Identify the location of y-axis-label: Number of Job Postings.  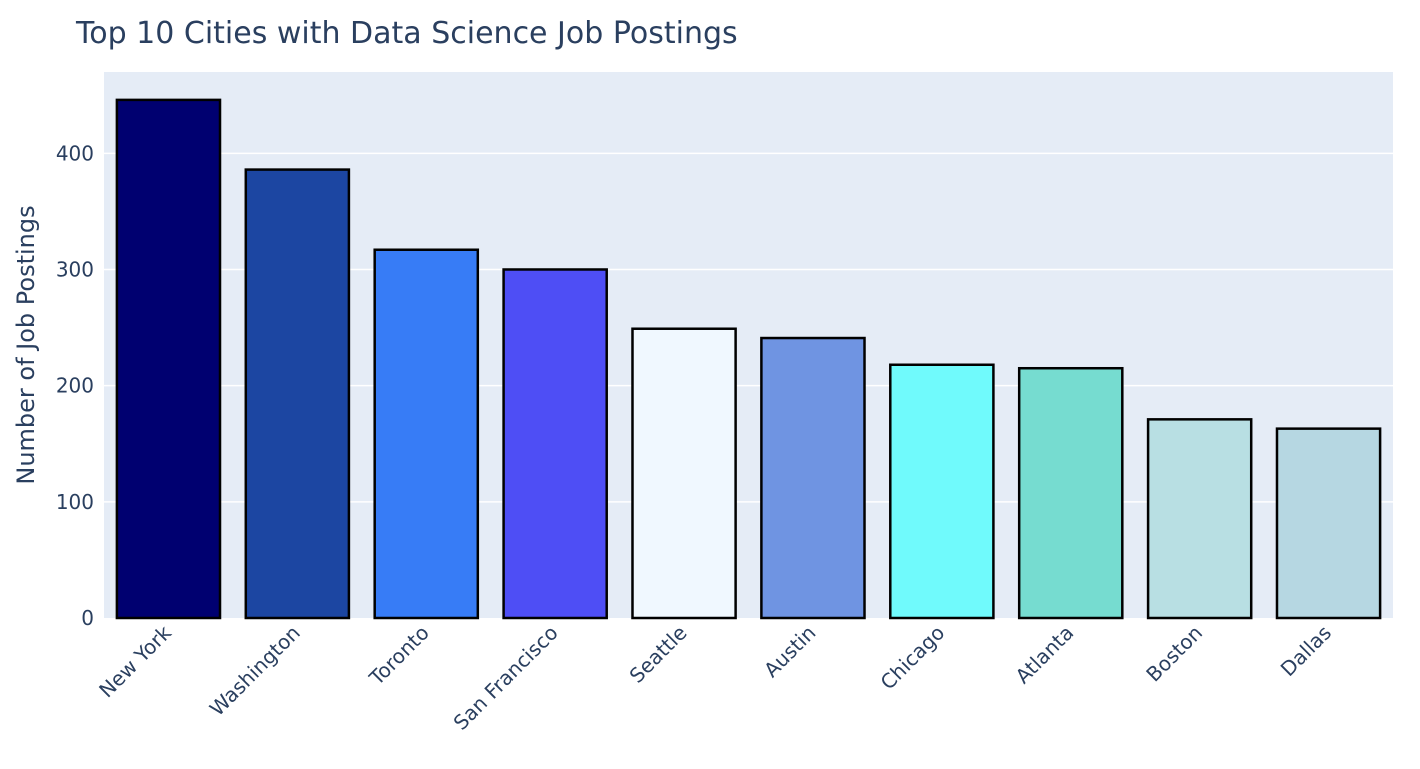
(26, 344).